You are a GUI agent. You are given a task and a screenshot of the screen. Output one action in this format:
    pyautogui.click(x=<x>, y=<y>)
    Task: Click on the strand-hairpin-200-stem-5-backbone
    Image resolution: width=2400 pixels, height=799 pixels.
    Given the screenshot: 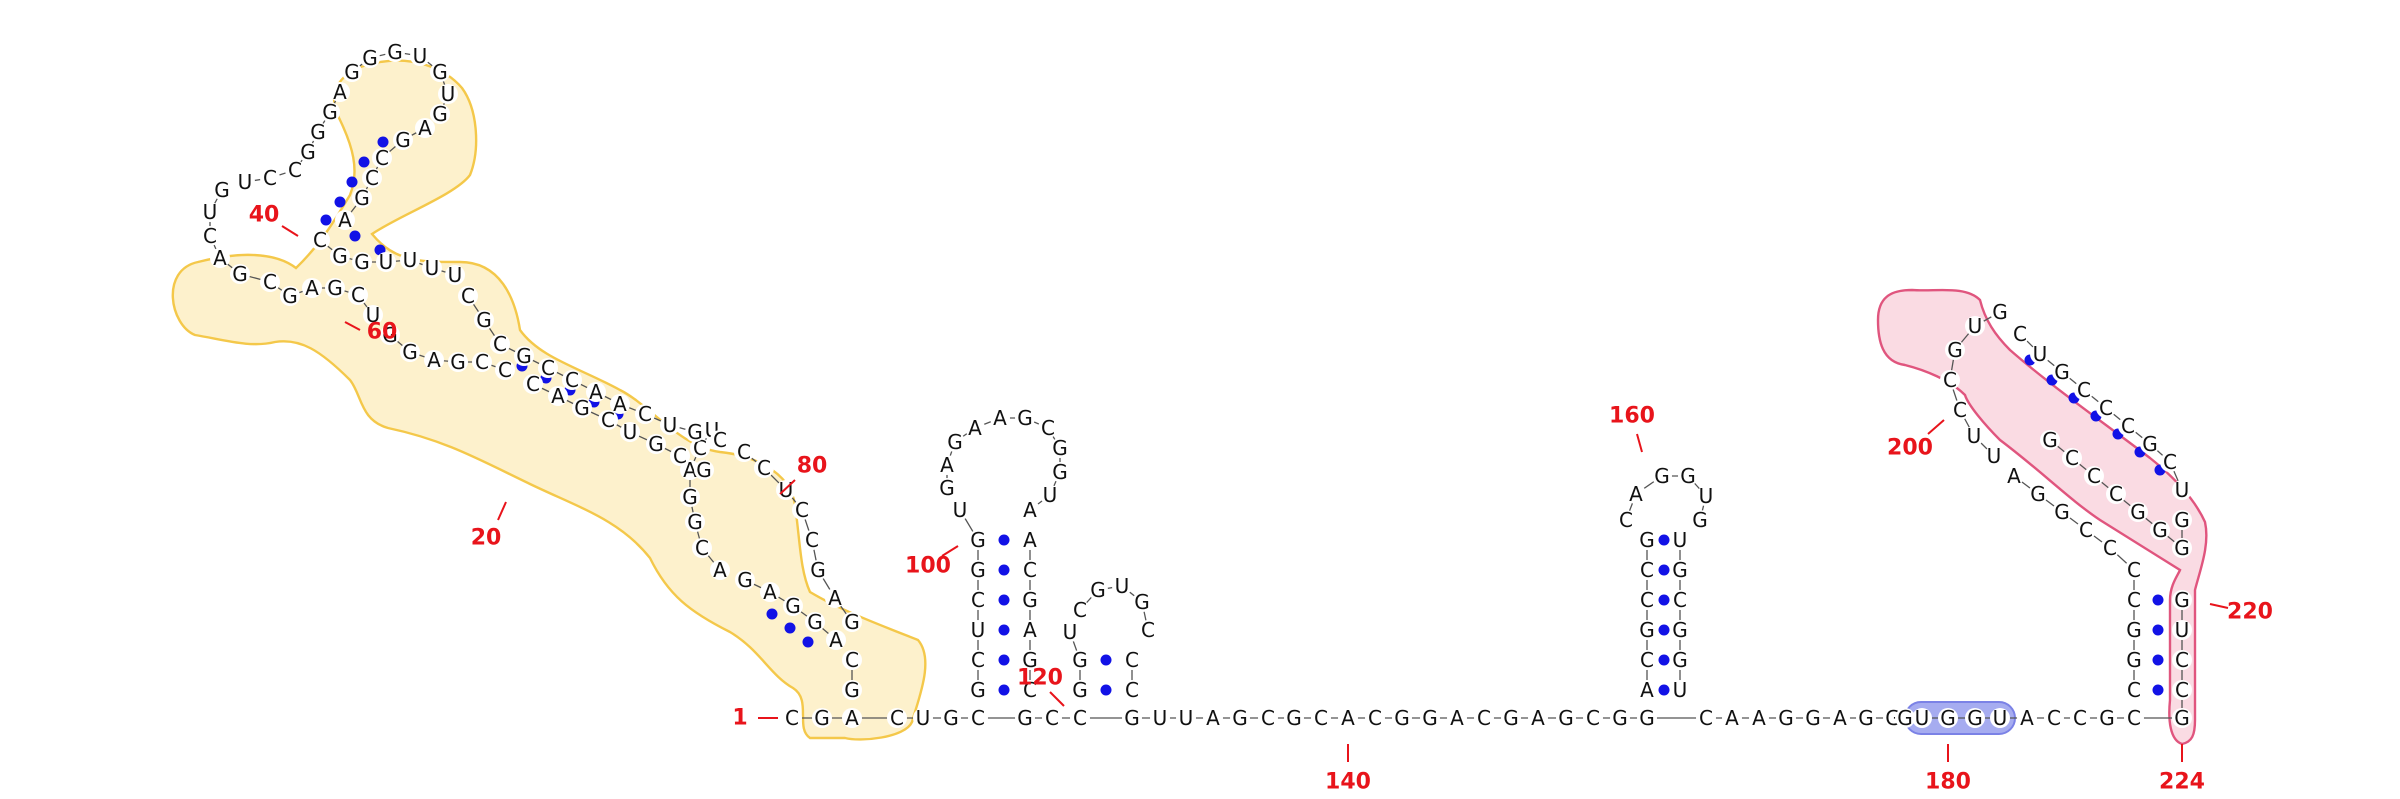 What is the action you would take?
    pyautogui.click(x=2074, y=582)
    